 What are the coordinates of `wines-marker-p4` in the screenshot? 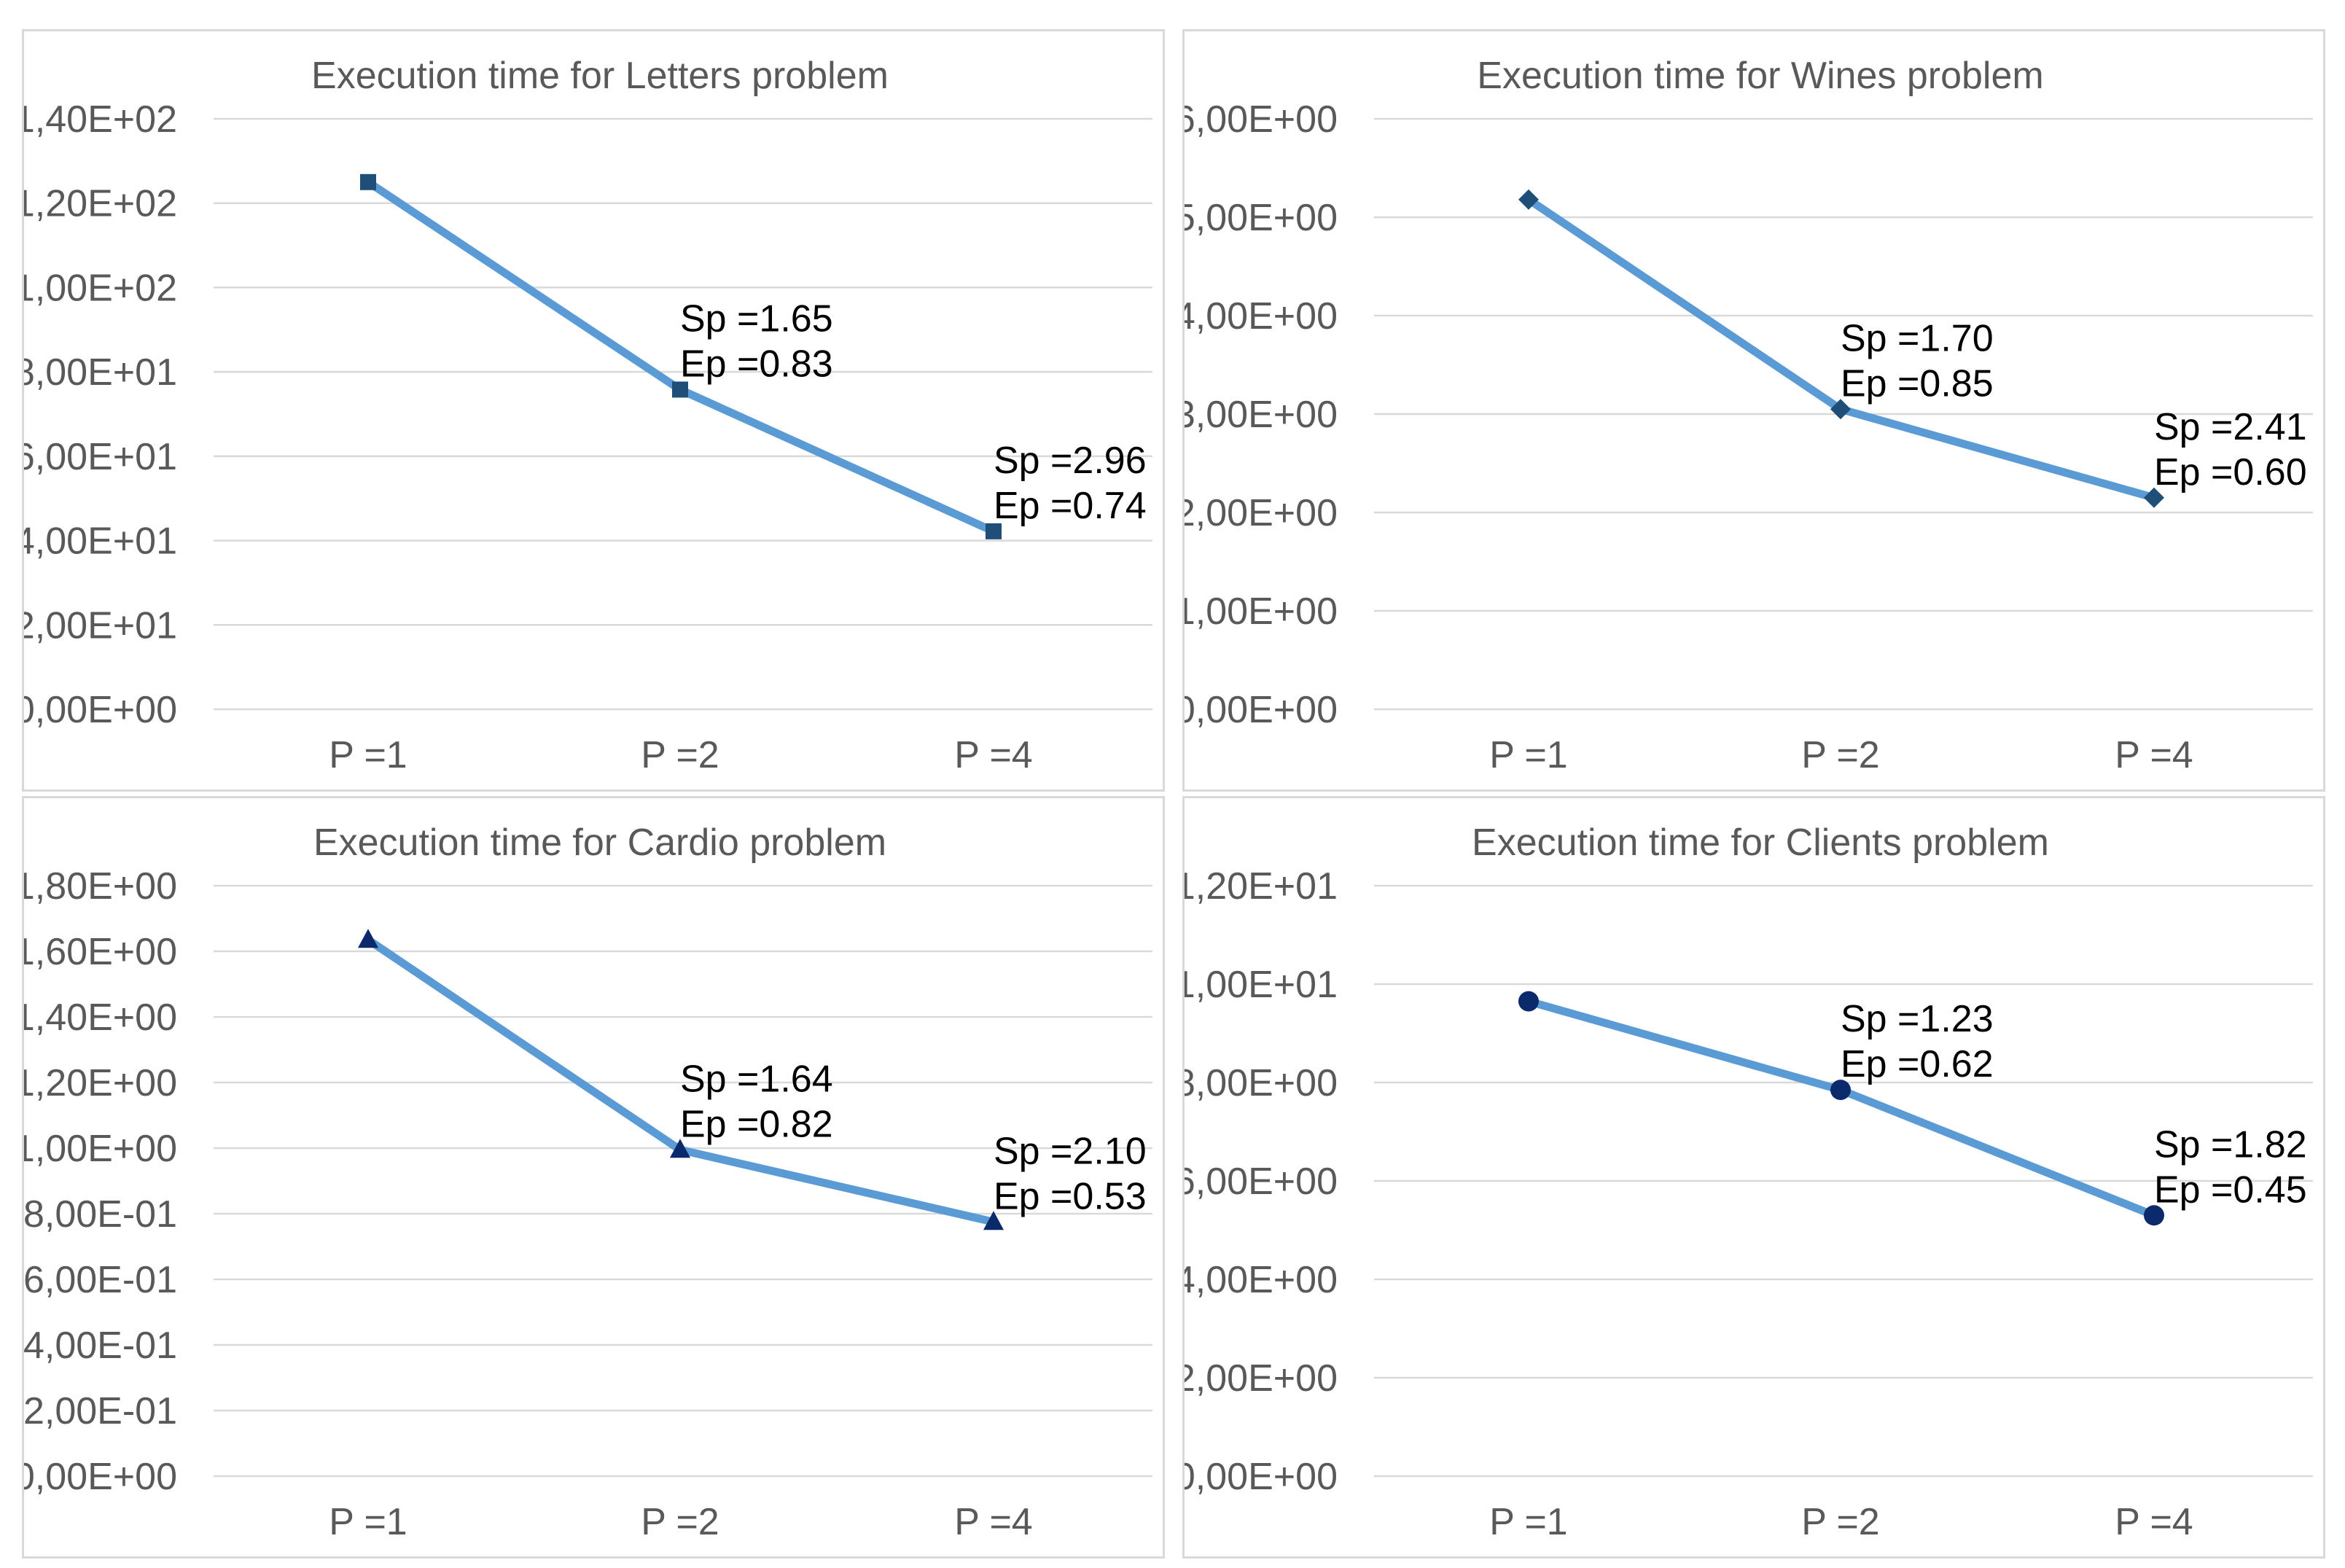 It's located at (2154, 498).